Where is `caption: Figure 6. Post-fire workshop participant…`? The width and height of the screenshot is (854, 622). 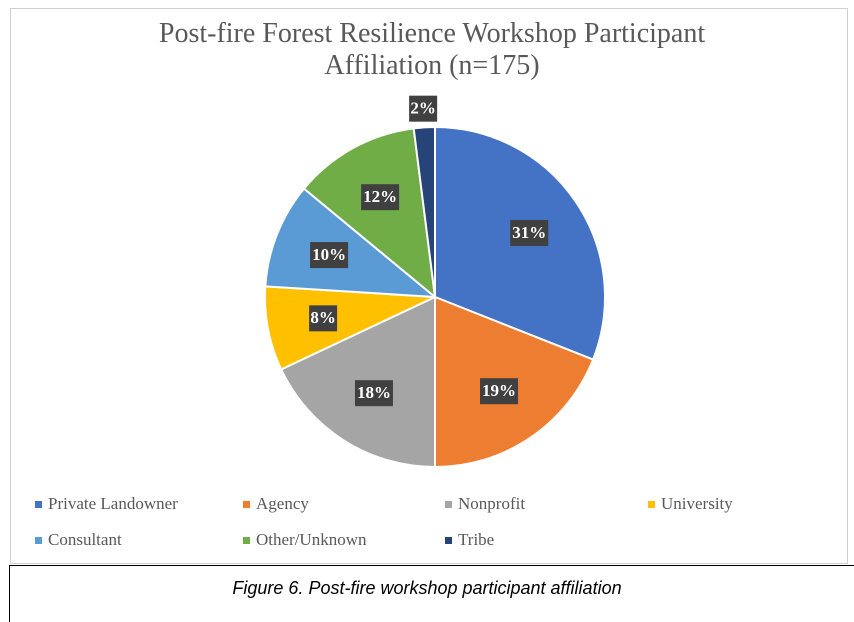 caption: Figure 6. Post-fire workshop participant… is located at coordinates (427, 588).